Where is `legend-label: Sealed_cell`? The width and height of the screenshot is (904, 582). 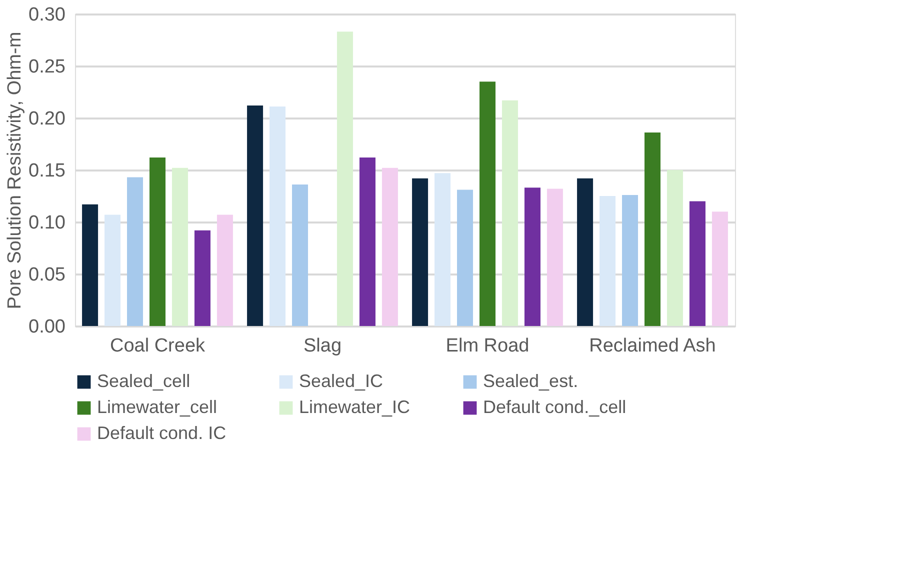
legend-label: Sealed_cell is located at coordinates (143, 381).